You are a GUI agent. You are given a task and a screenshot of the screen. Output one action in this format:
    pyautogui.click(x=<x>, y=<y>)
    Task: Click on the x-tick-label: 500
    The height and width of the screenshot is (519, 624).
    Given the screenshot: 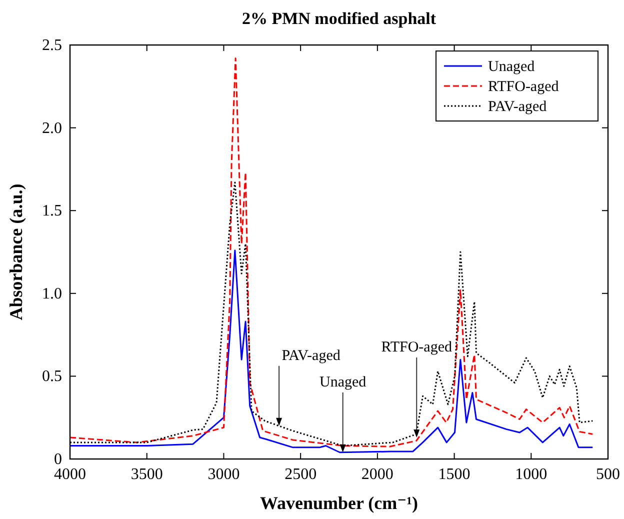 What is the action you would take?
    pyautogui.click(x=608, y=474)
    